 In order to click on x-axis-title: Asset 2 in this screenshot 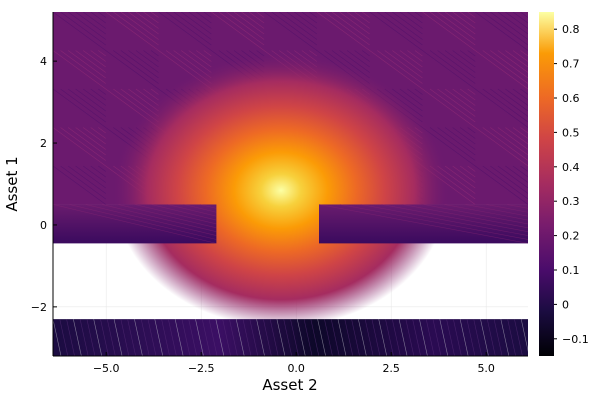, I will do `click(289, 385)`.